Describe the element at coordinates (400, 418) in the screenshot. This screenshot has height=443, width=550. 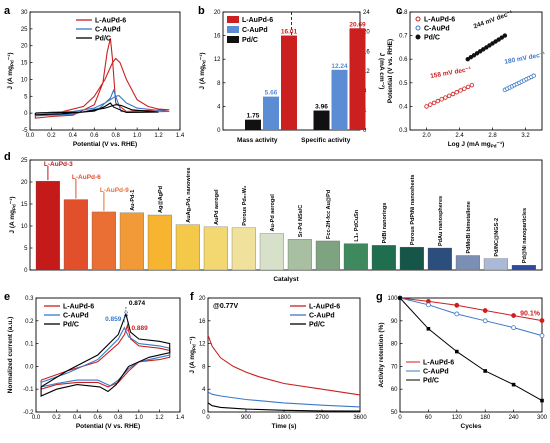
I see `x-tick-label: 0` at that location.